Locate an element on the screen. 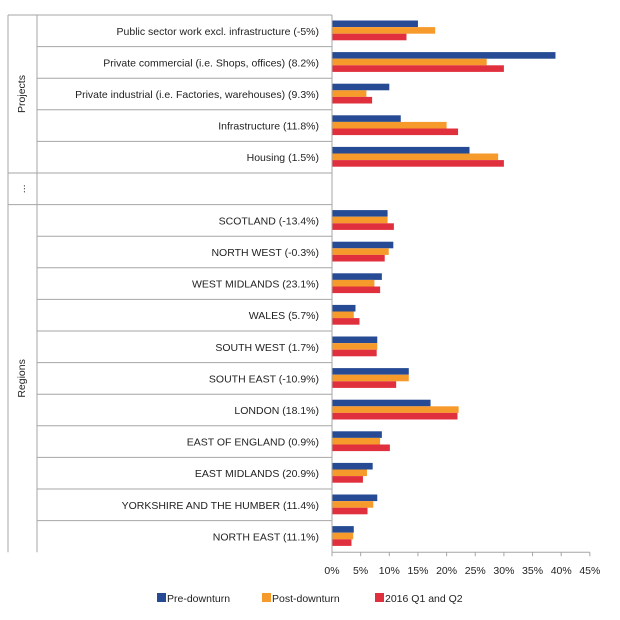 The image size is (620, 620). x-tick-label: 35% is located at coordinates (532, 571).